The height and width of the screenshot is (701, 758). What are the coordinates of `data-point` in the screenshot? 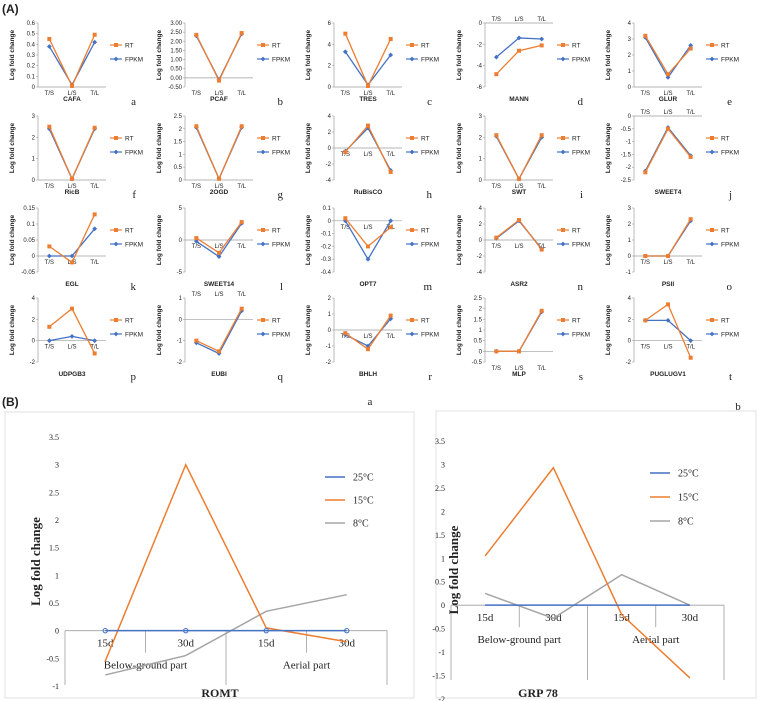 It's located at (186, 630).